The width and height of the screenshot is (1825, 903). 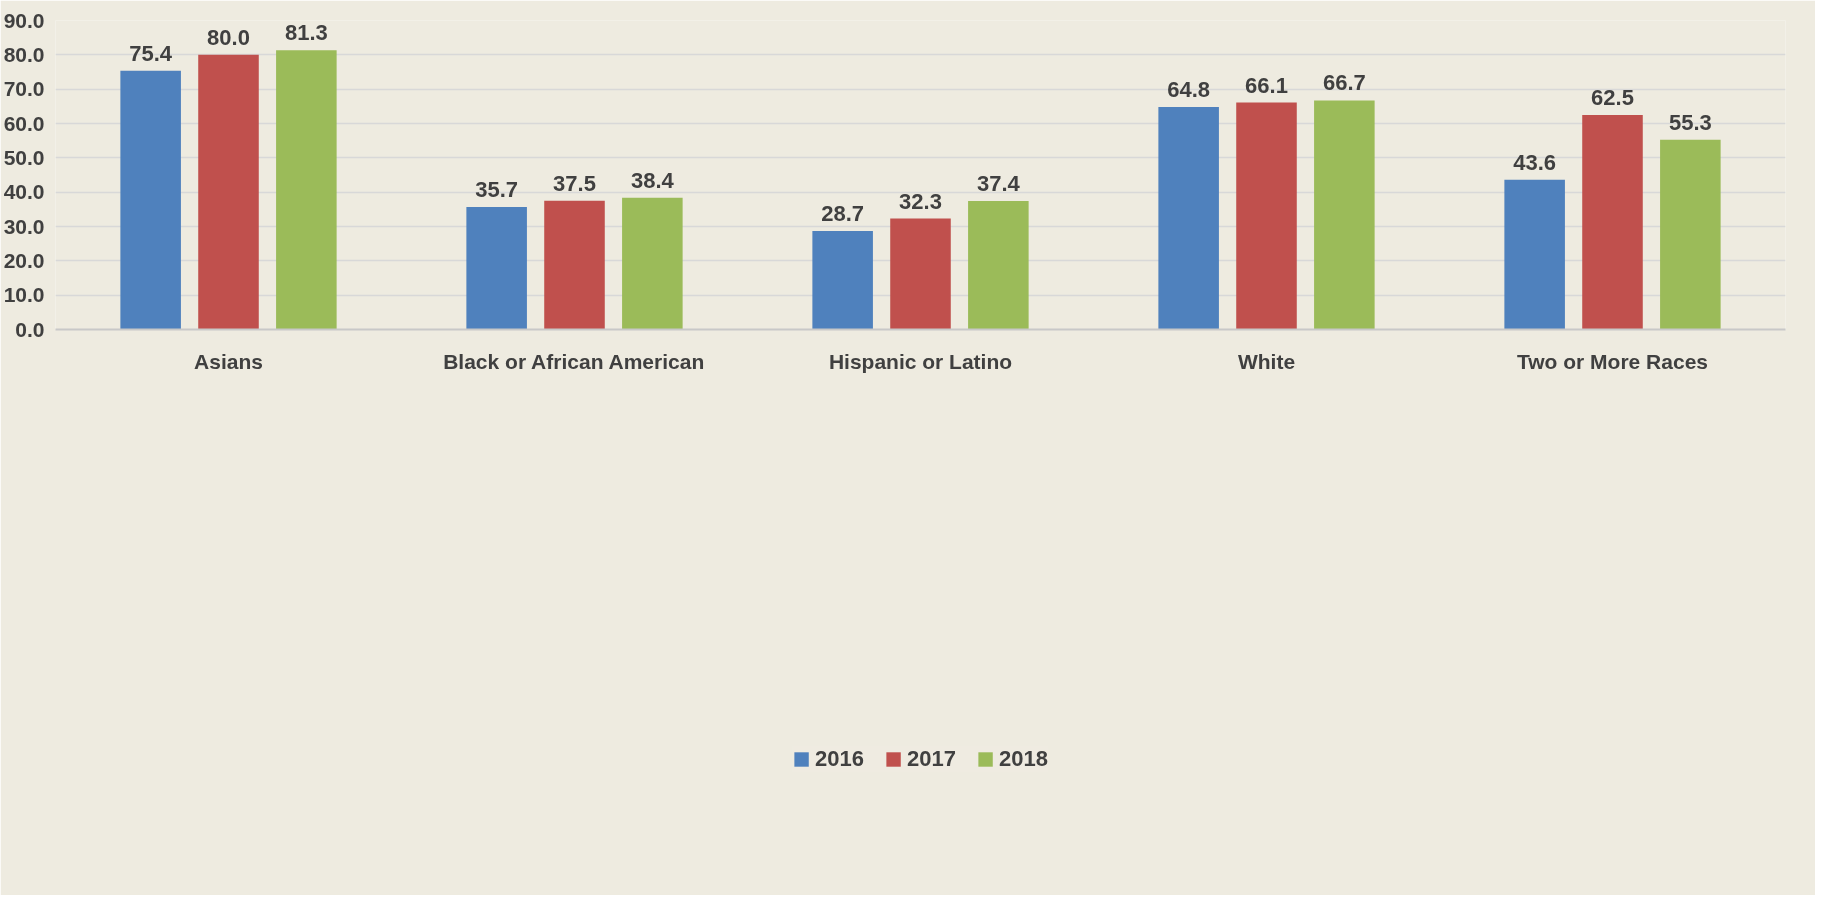 I want to click on y-tick-label: 20.0, so click(x=24, y=260).